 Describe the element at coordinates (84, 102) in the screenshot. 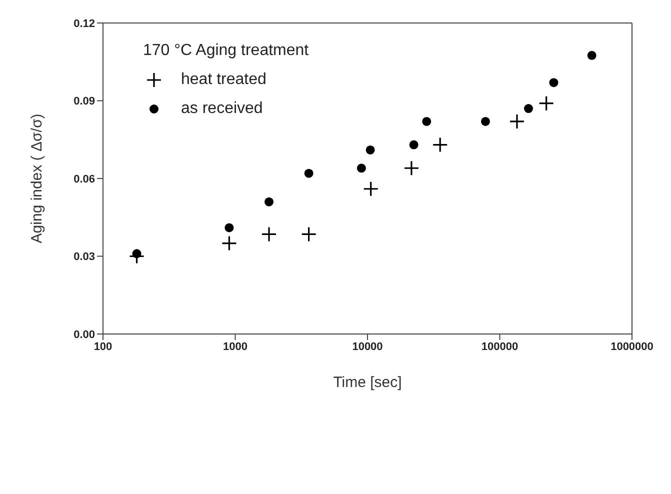

I see `y-tick-label: 0.09` at that location.